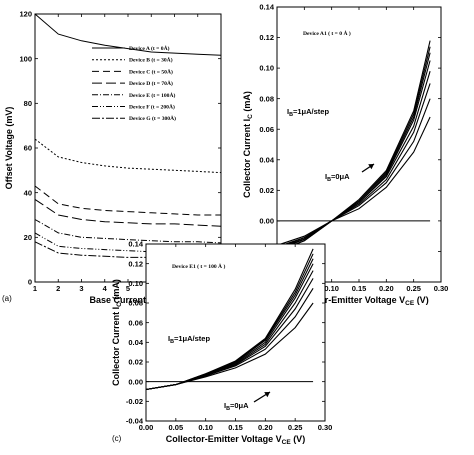 The width and height of the screenshot is (474, 455). What do you see at coordinates (135, 381) in the screenshot?
I see `panel-c-ytick-label: 0.00` at bounding box center [135, 381].